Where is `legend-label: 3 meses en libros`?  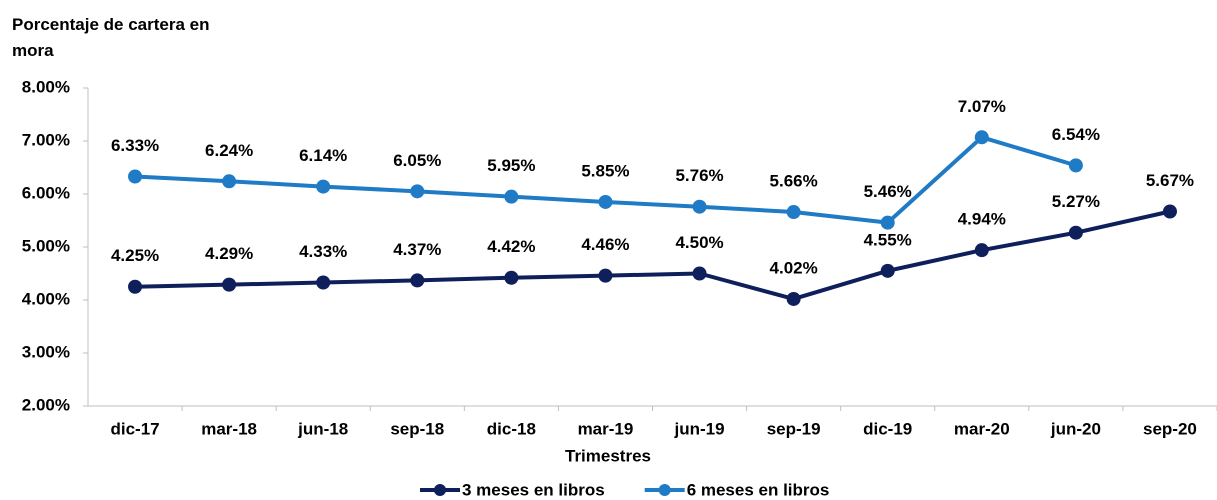 legend-label: 3 meses en libros is located at coordinates (533, 489).